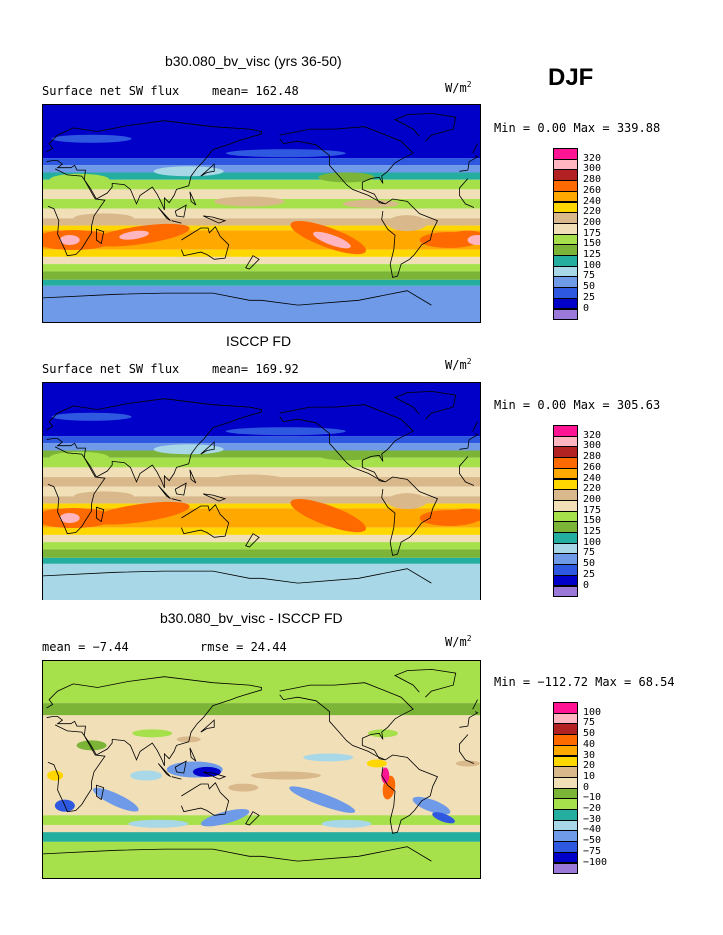 This screenshot has width=723, height=935. Describe the element at coordinates (592, 489) in the screenshot. I see `colorbar-label: 220` at that location.